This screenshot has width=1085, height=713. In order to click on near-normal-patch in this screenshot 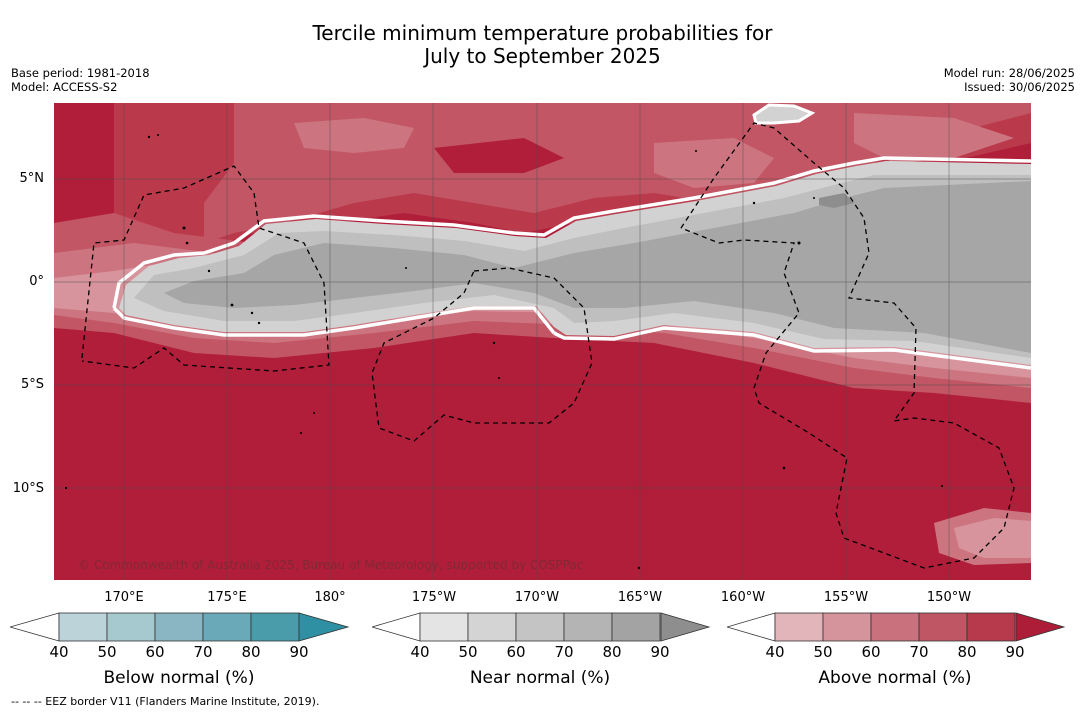, I will do `click(836, 200)`.